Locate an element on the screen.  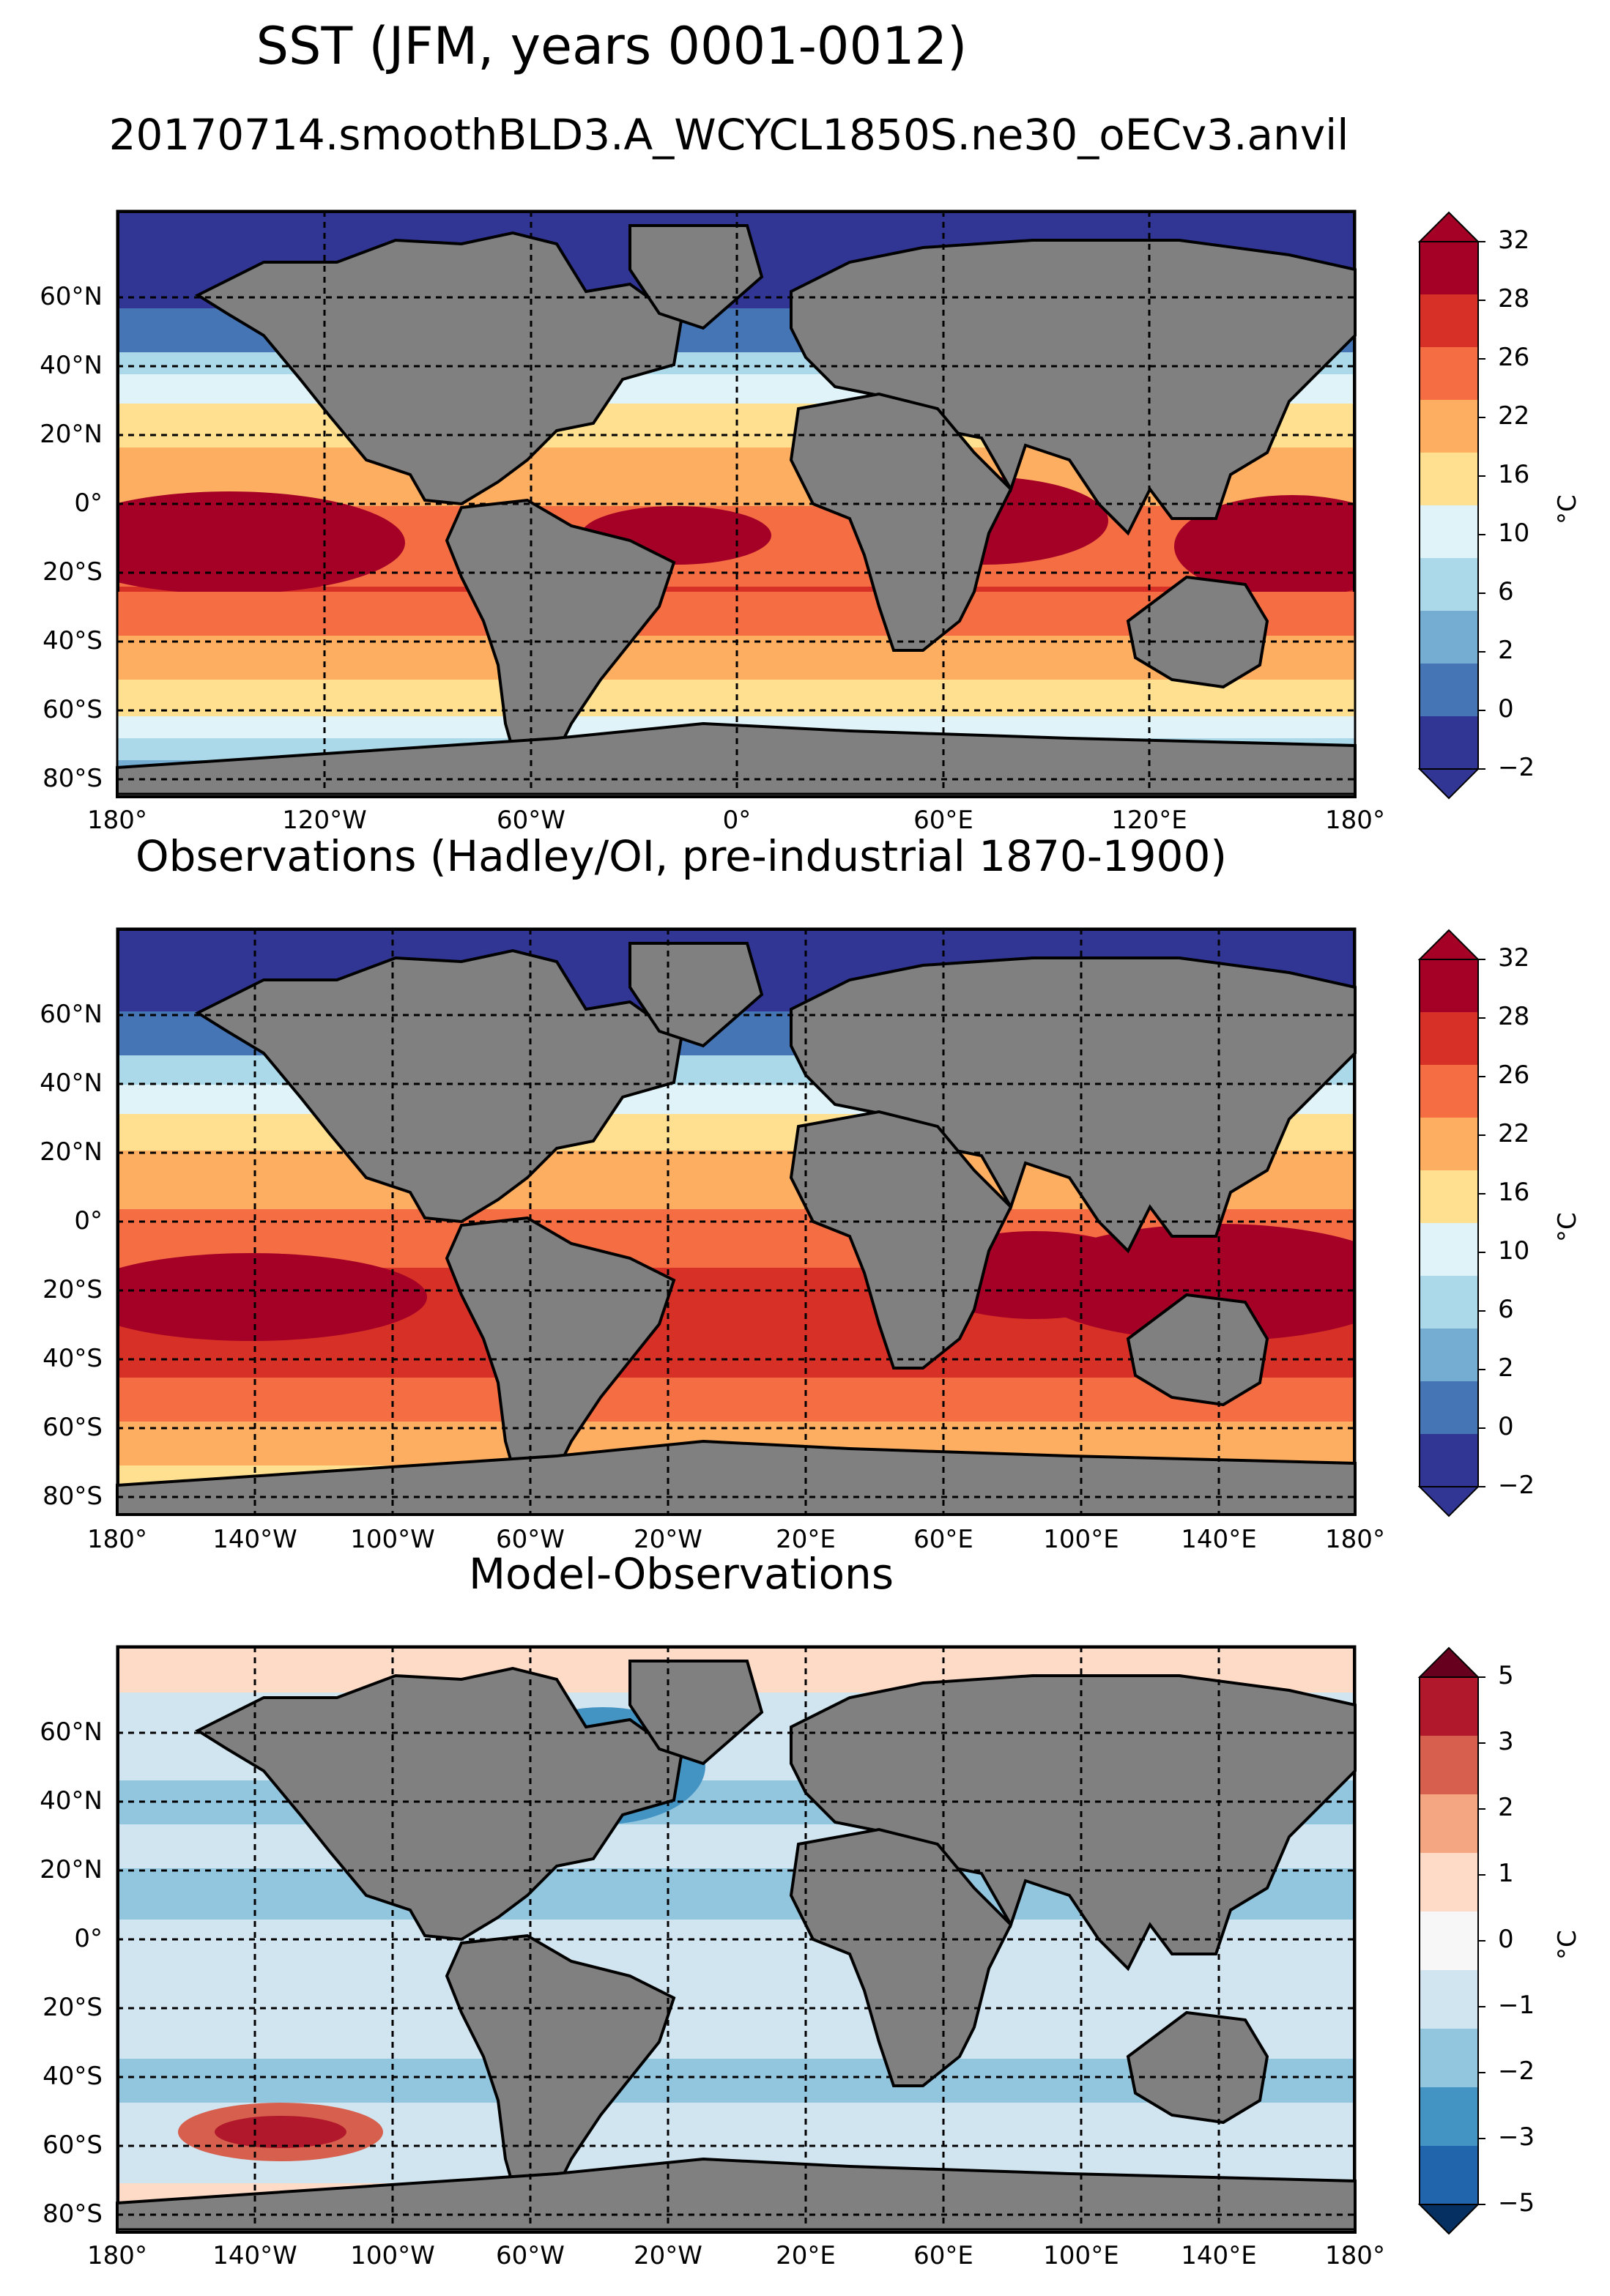
diff-panel-title: Model-Observations is located at coordinates (681, 1574).